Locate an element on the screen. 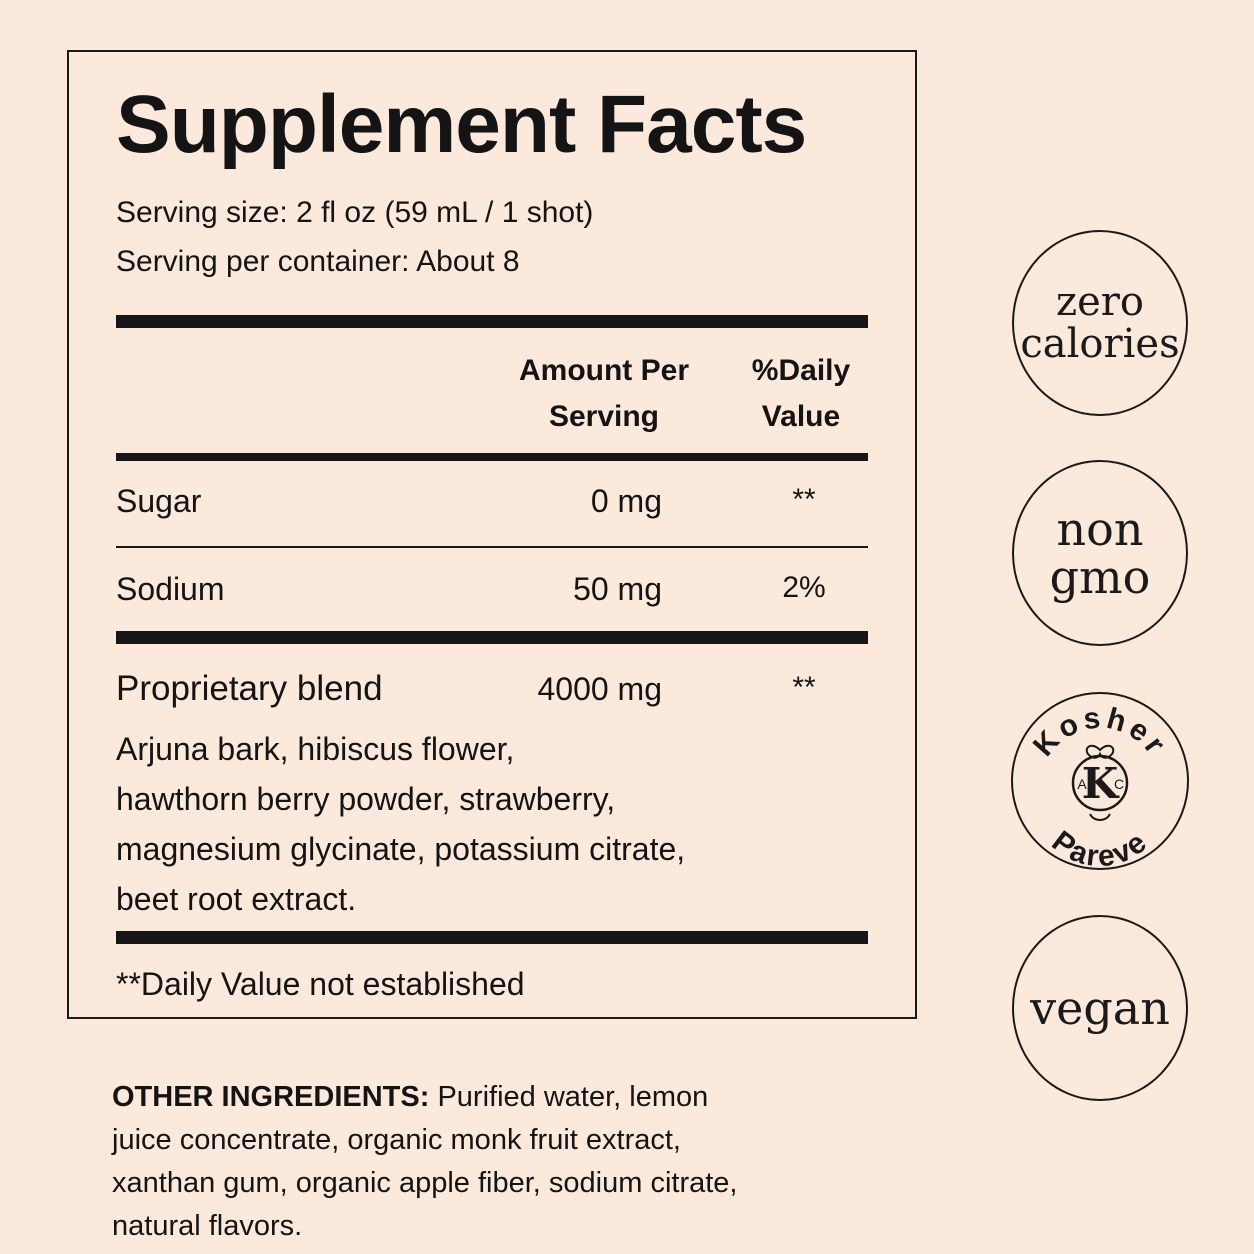  nutrient-name-sugar: Sugar is located at coordinates (159, 501).